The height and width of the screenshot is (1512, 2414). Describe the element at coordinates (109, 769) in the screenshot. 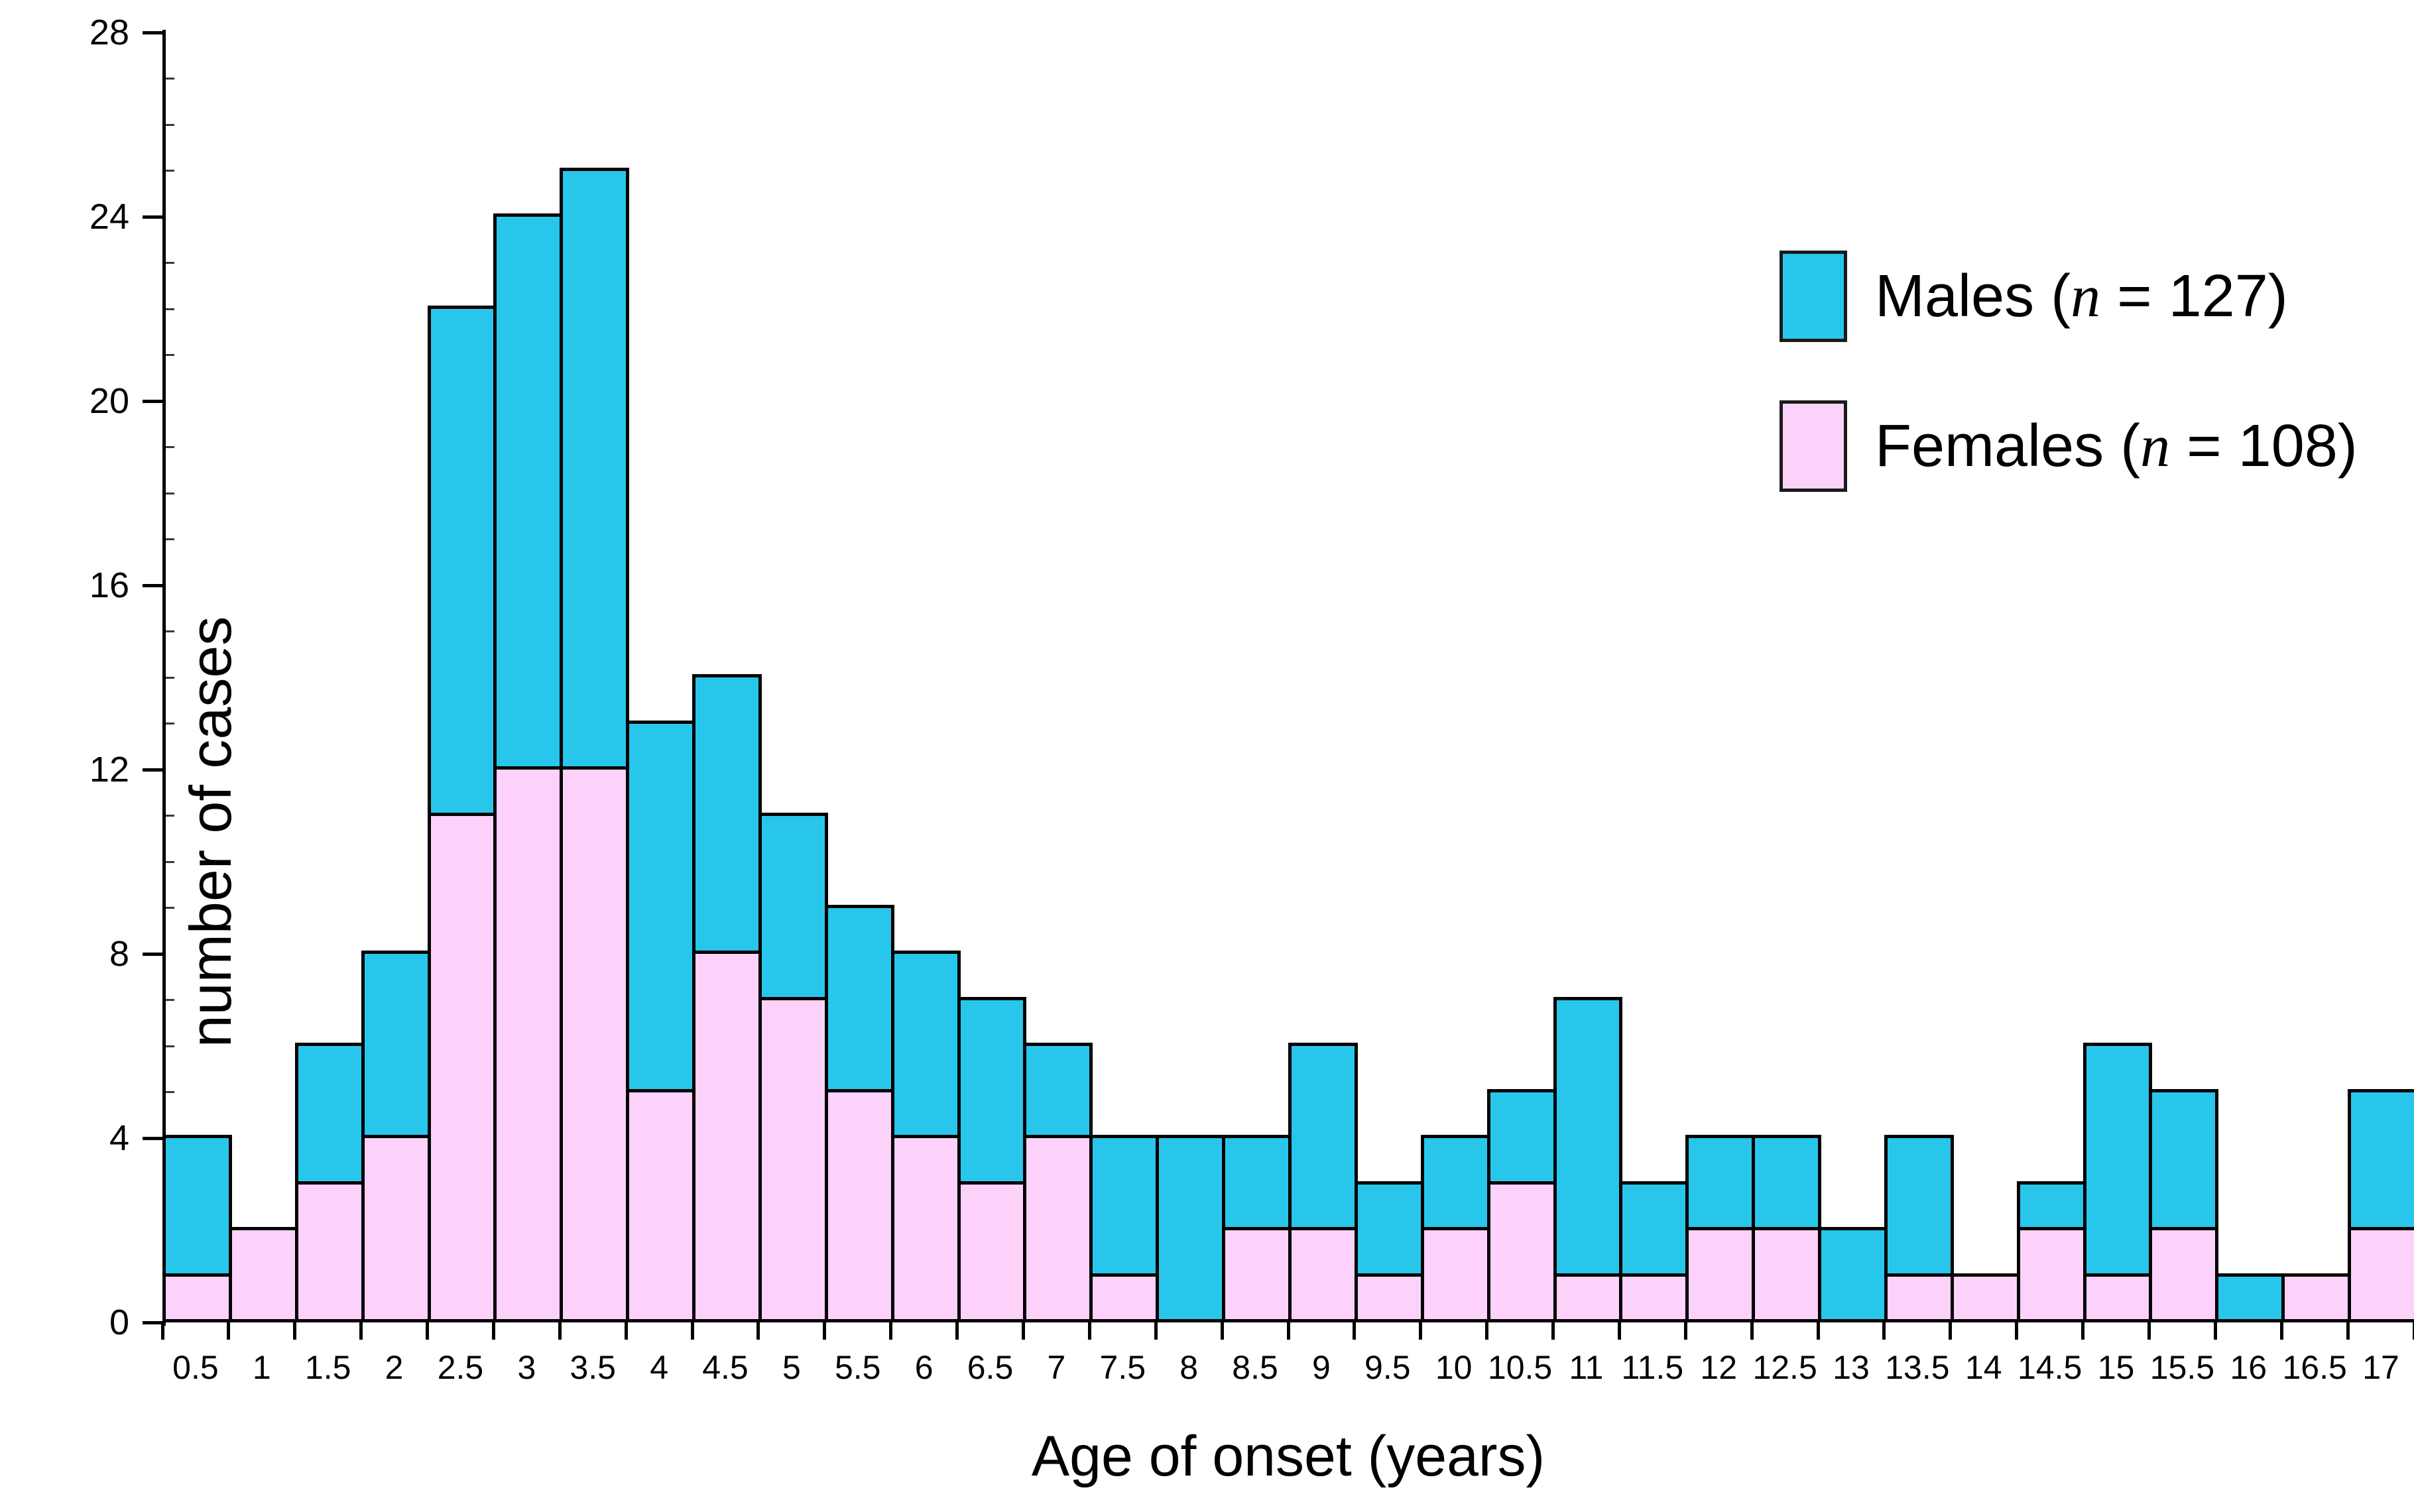

I see `y-tick-label: 12` at that location.